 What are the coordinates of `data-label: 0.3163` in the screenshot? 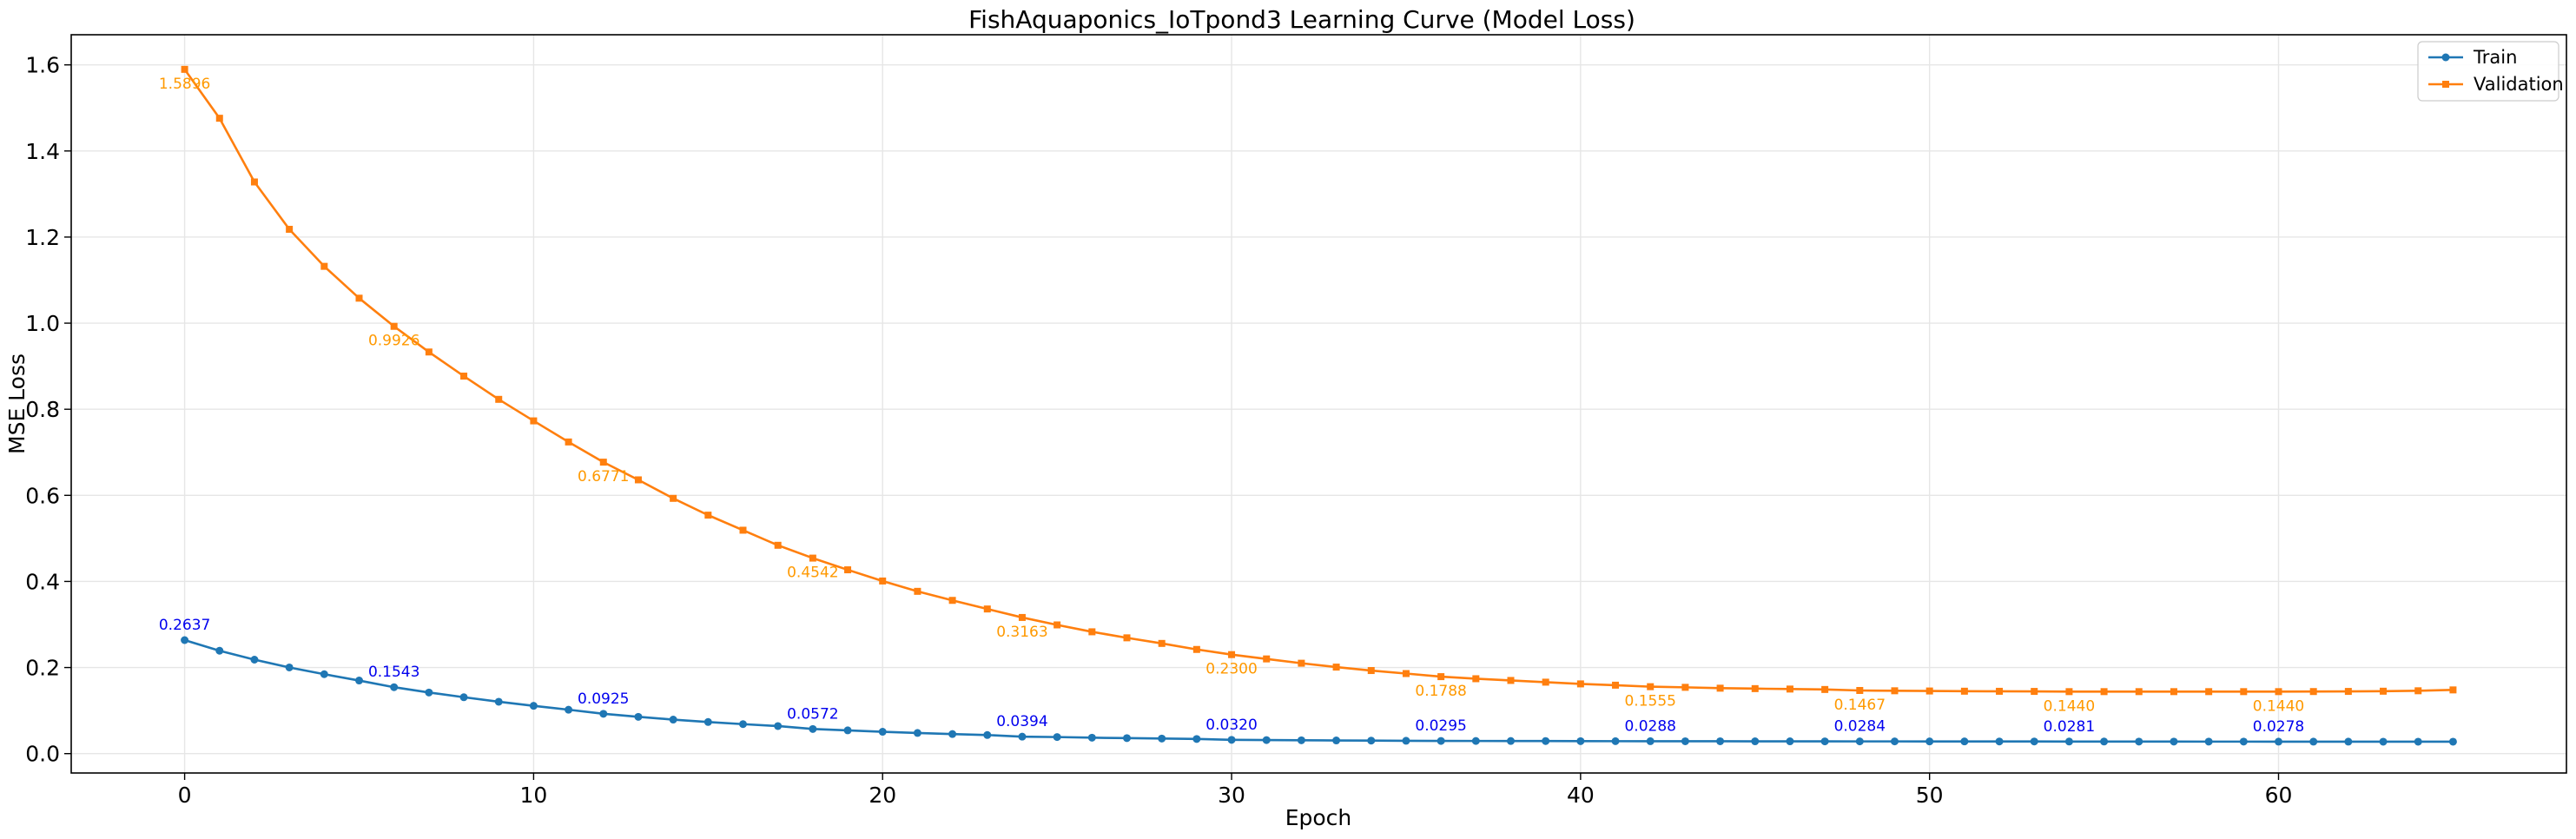 It's located at (1021, 632).